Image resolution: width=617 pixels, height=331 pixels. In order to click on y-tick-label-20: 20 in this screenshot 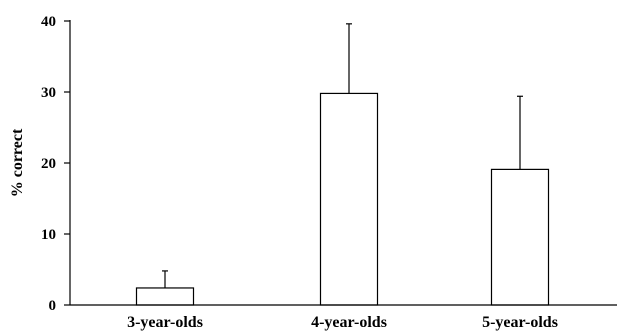, I will do `click(48, 164)`.